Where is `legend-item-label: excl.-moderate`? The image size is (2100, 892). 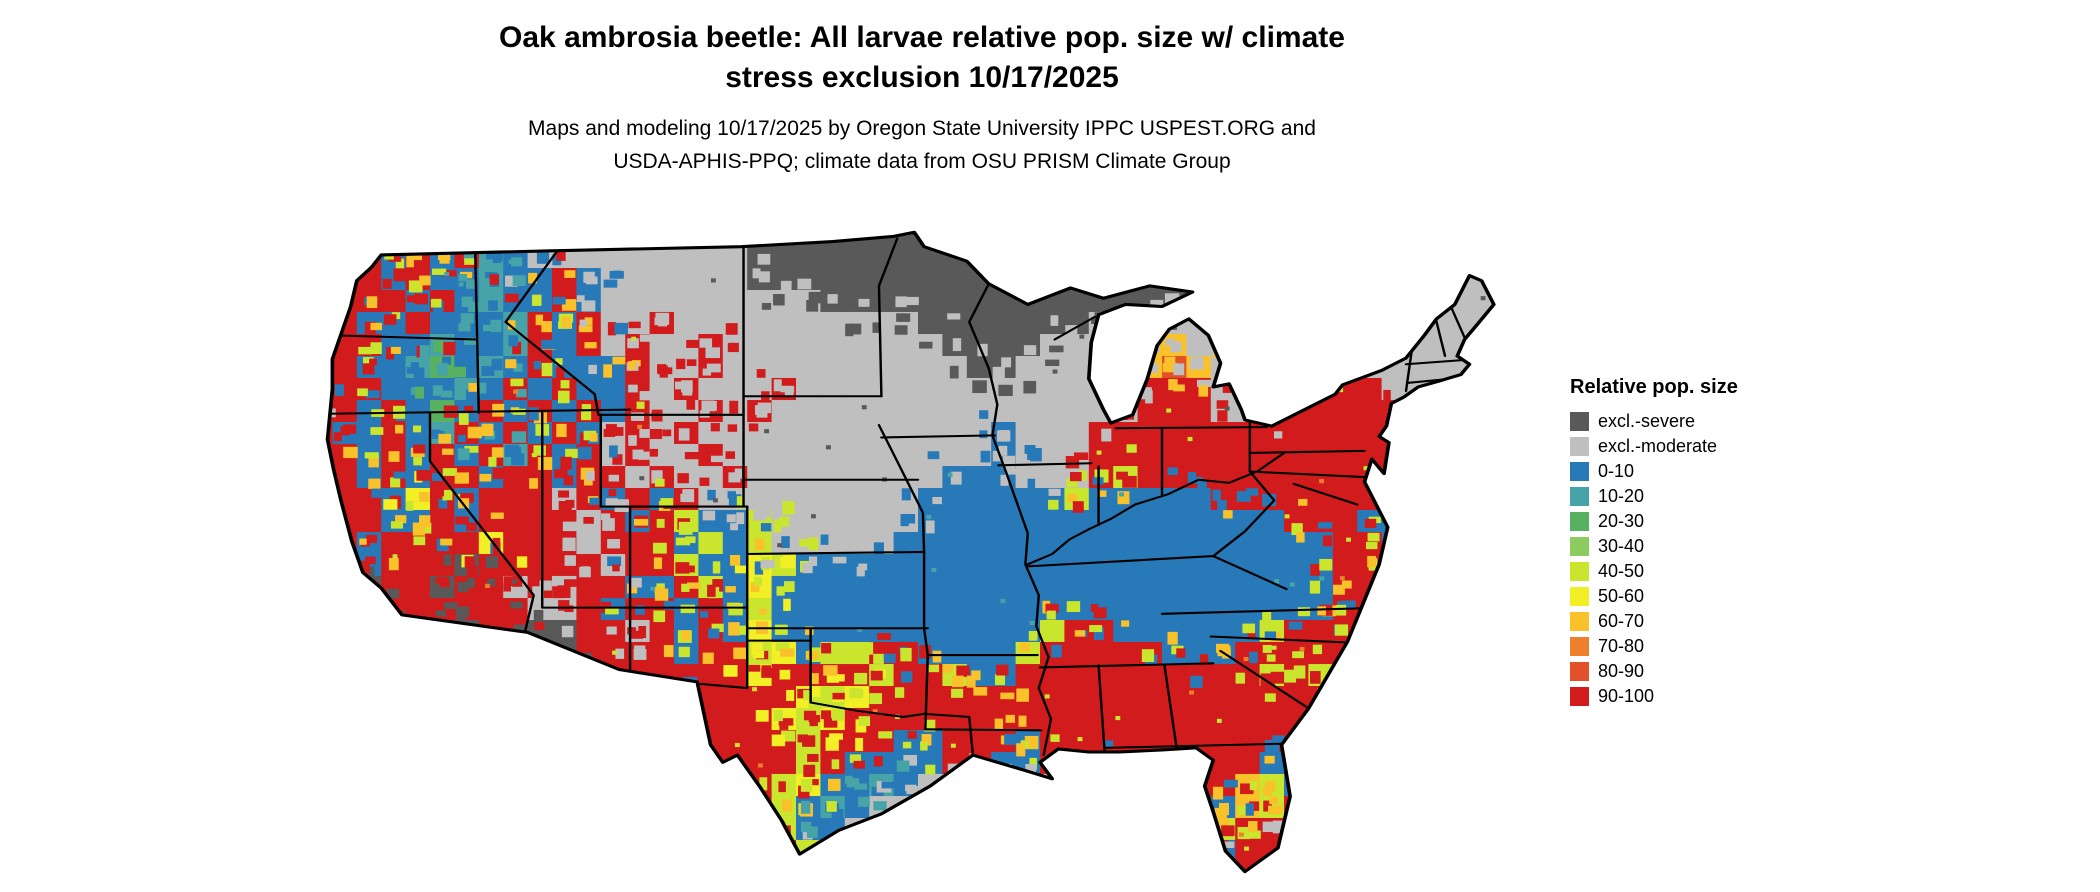
legend-item-label: excl.-moderate is located at coordinates (1658, 446).